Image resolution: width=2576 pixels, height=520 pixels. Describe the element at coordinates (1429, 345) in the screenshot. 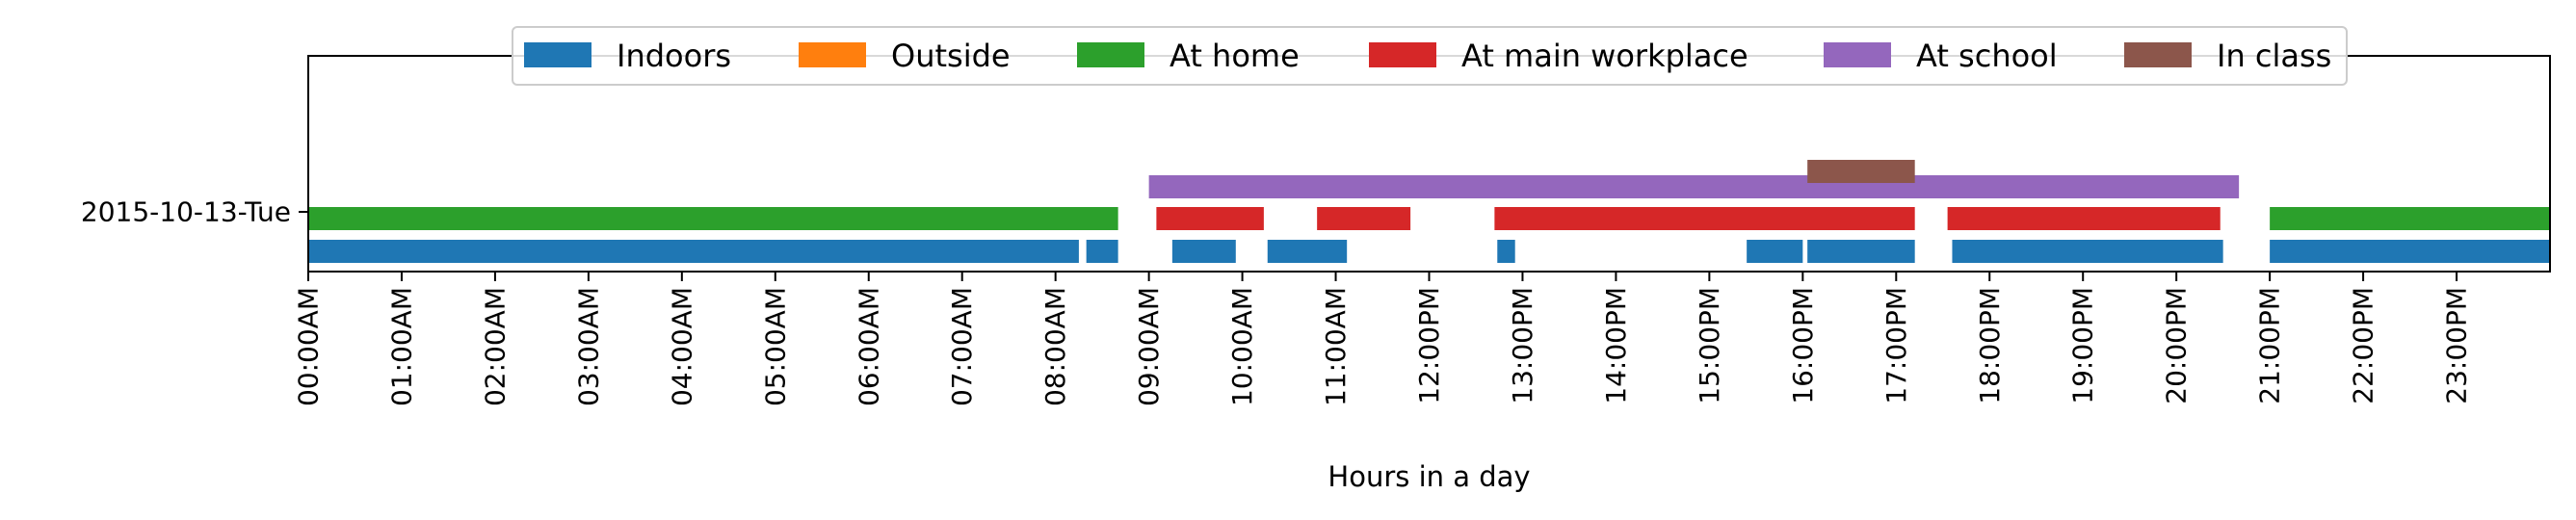

I see `x-tick-label: 12:00PM` at that location.